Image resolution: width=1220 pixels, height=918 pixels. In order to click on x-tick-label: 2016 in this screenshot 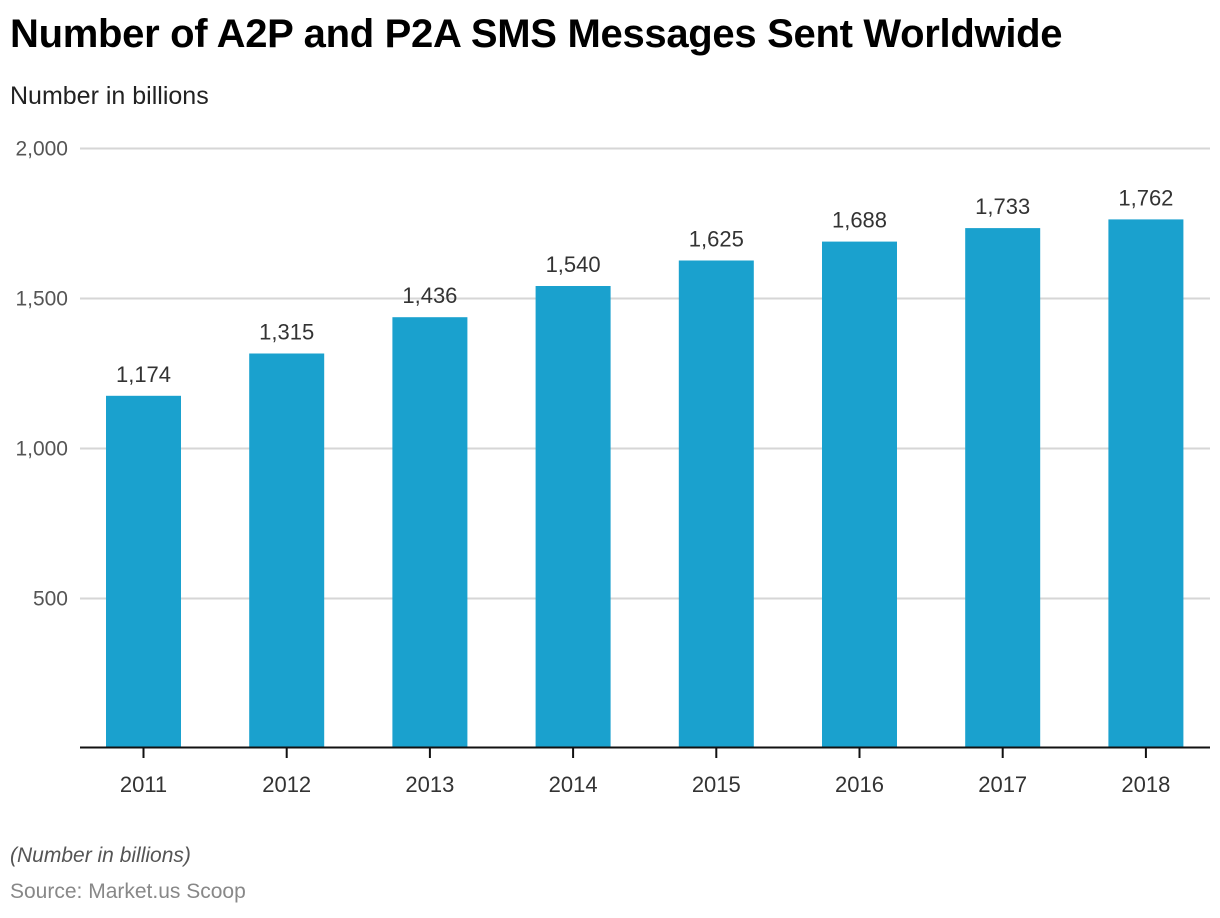, I will do `click(859, 784)`.